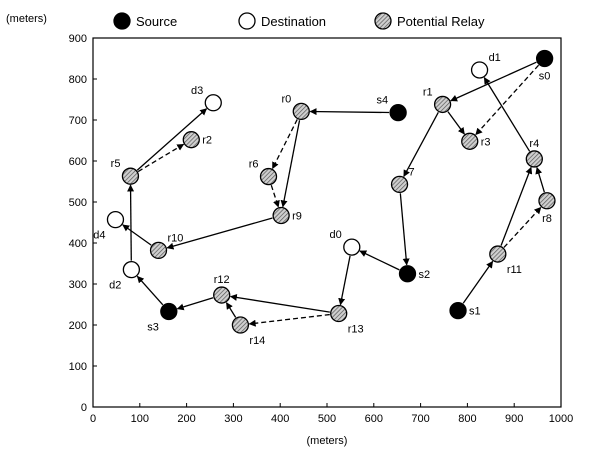  I want to click on edge-d0-to-r13, so click(344, 280).